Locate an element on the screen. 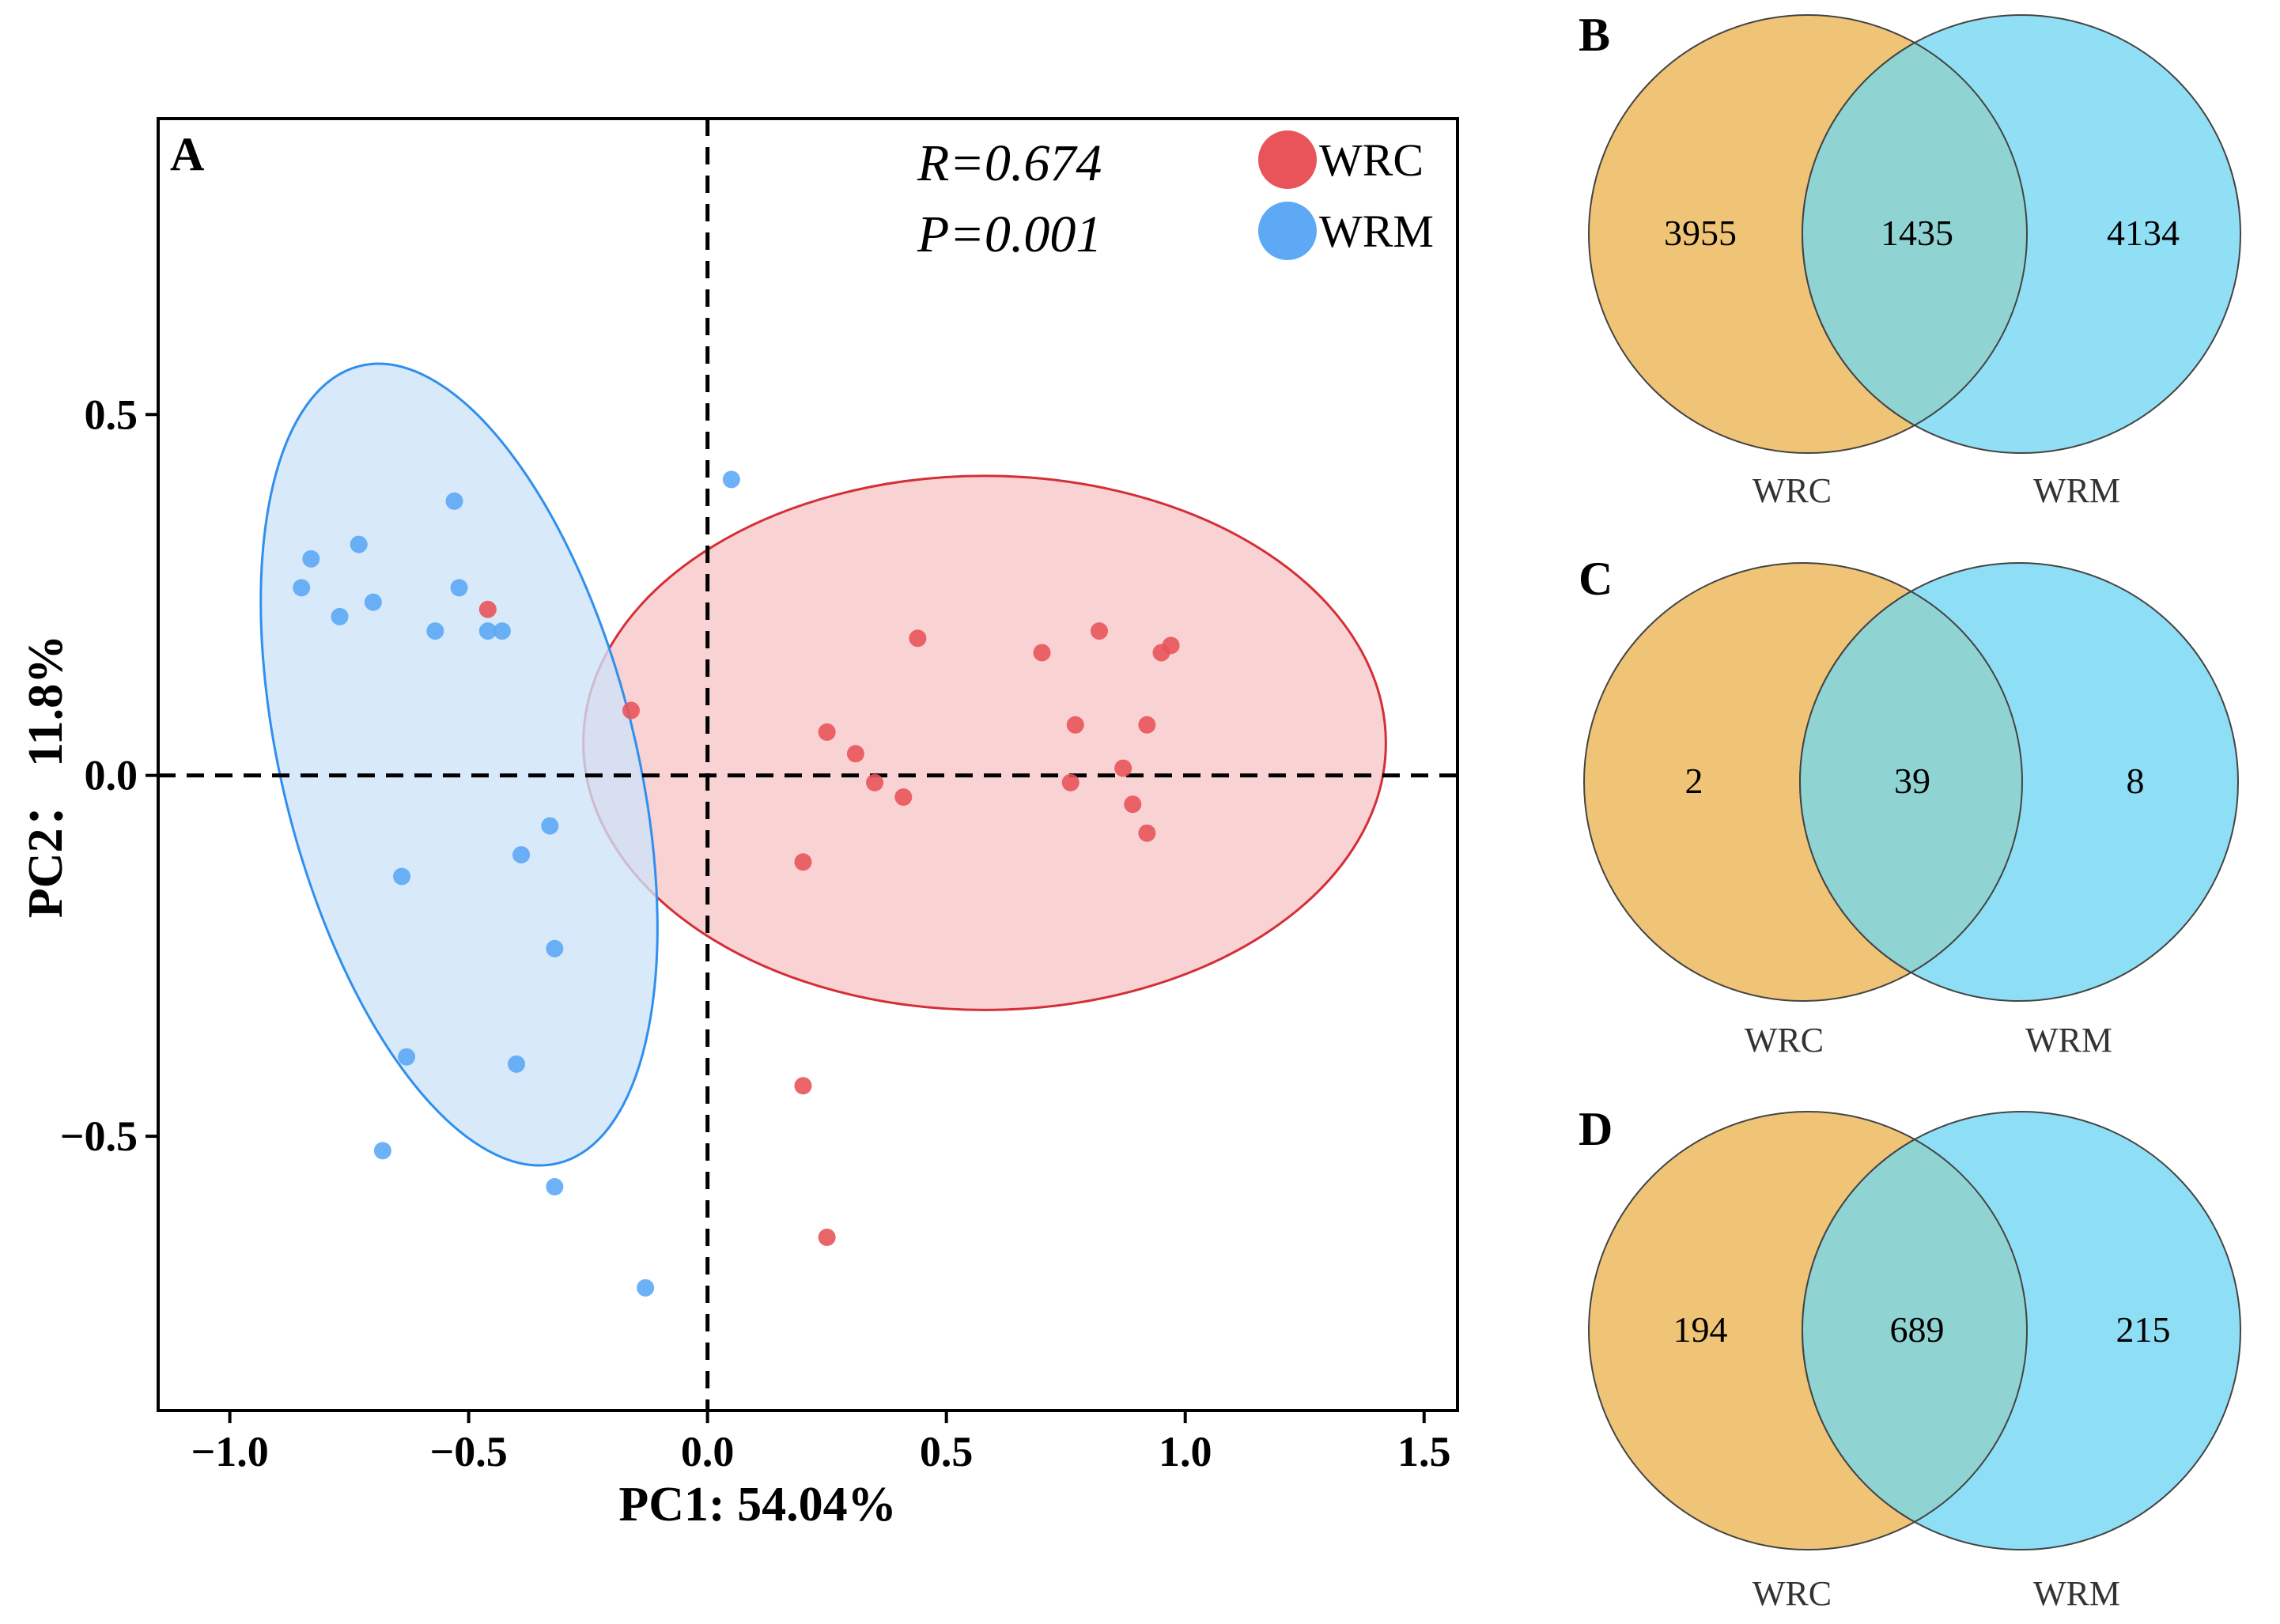 This screenshot has height=1624, width=2280. venn-d-shared: 689 is located at coordinates (1918, 1329).